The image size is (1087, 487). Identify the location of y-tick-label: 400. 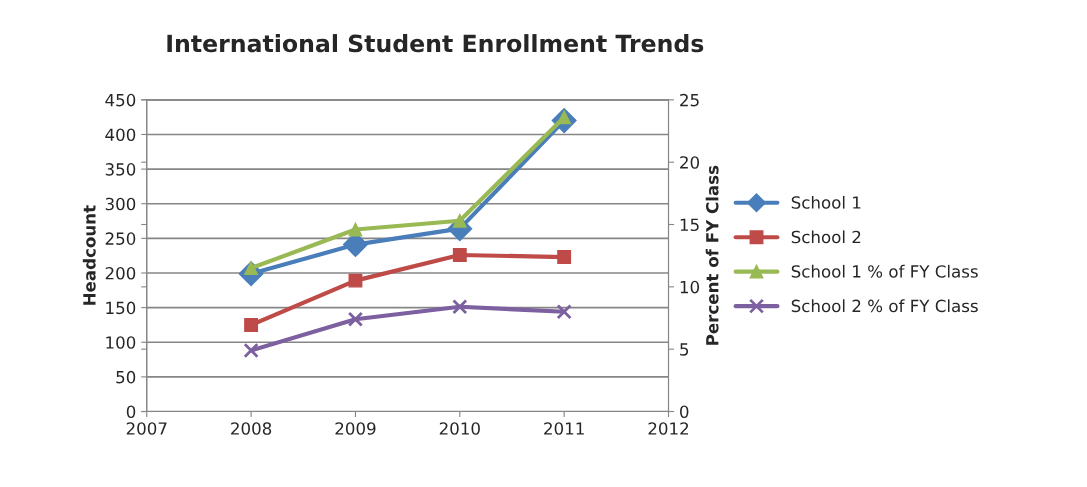
(120, 135).